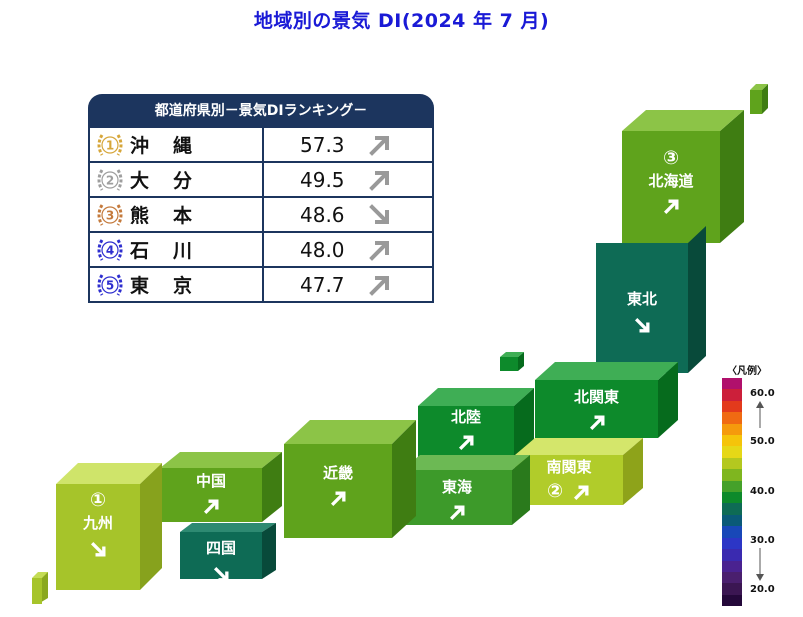  Describe the element at coordinates (596, 397) in the screenshot. I see `region-name: 北関東` at that location.